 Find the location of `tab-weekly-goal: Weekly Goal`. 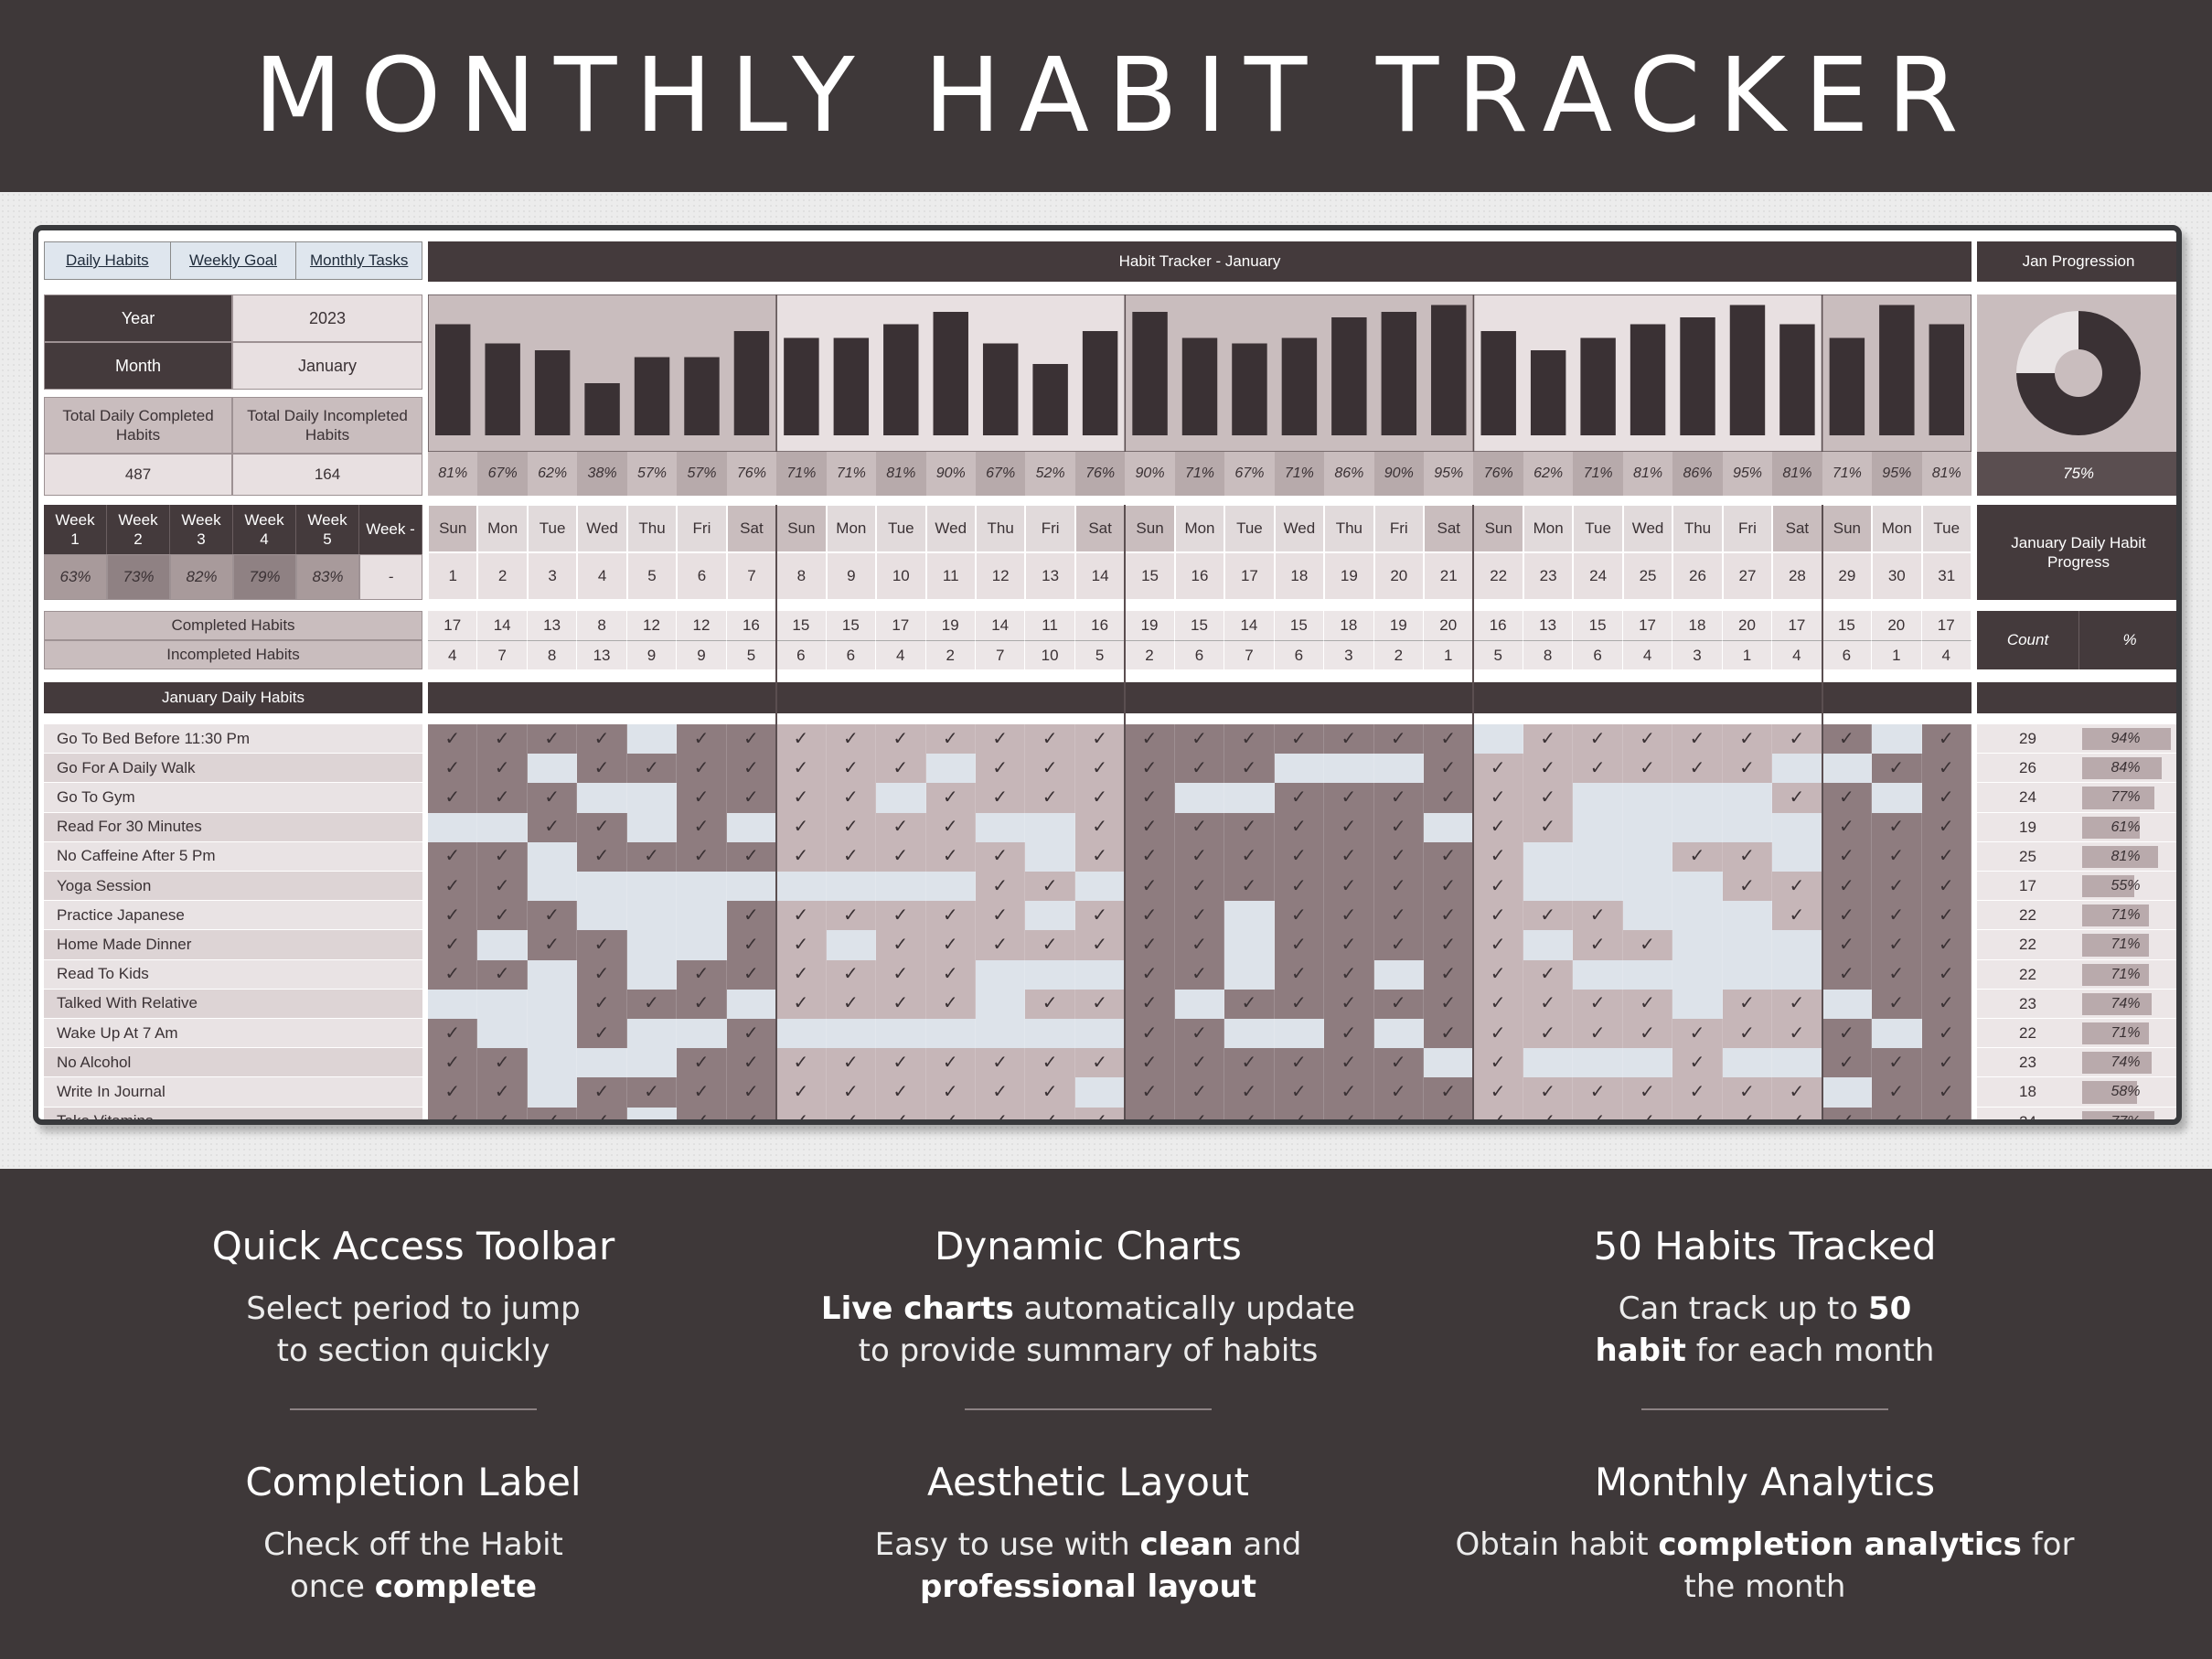

tab-weekly-goal: Weekly Goal is located at coordinates (234, 260).